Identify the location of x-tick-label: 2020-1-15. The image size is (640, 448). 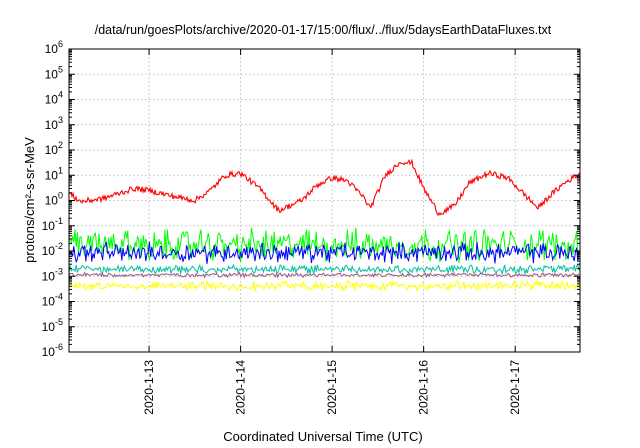
(332, 387).